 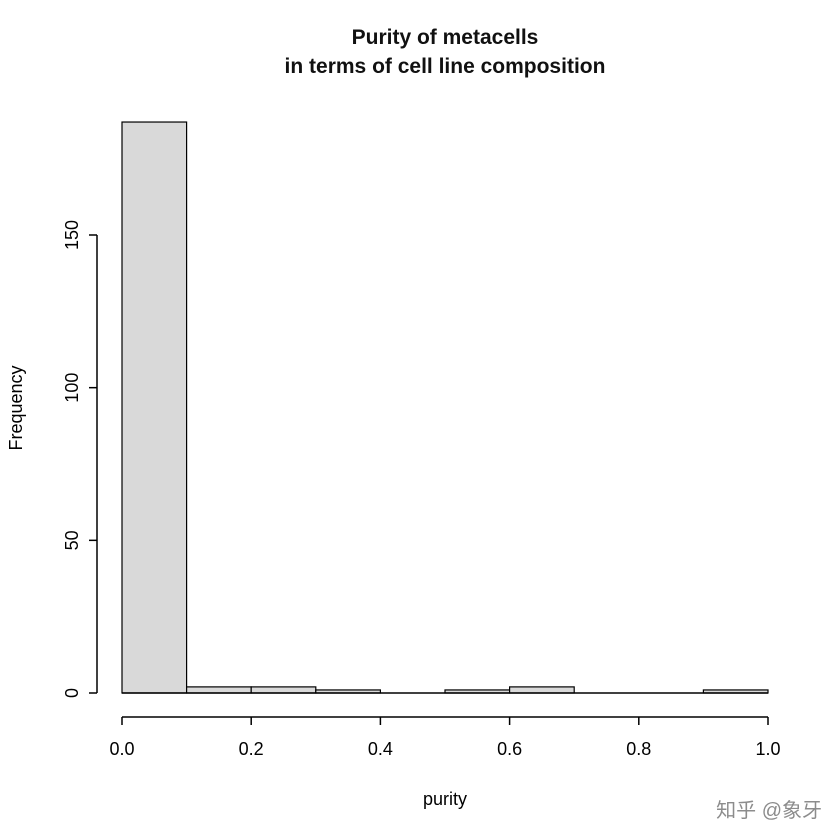 What do you see at coordinates (72, 388) in the screenshot?
I see `y-tick-label: 100` at bounding box center [72, 388].